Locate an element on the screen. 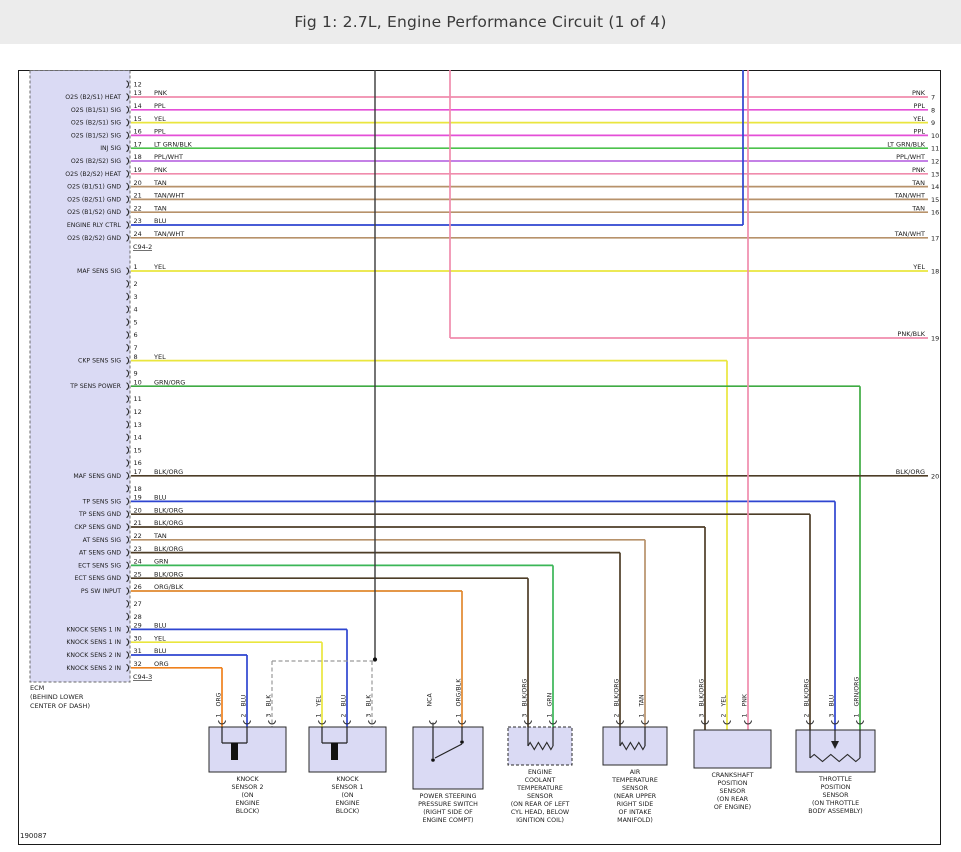  signal-label: KNOCK SENS 2 IN is located at coordinates (93, 655).